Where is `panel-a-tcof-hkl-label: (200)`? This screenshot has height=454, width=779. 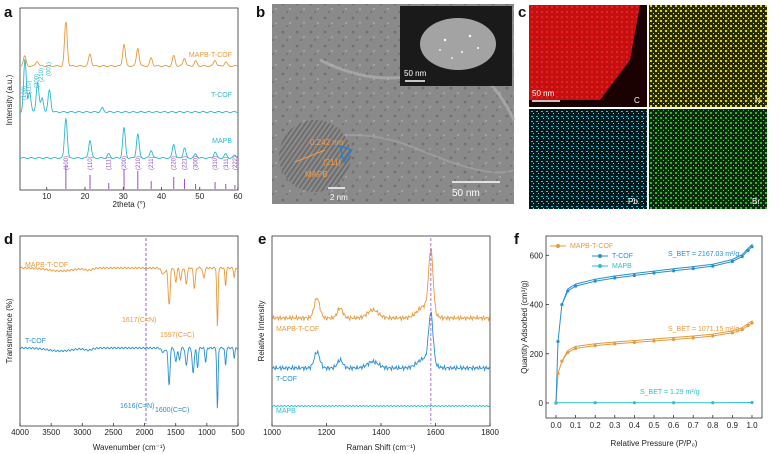 panel-a-tcof-hkl-label: (200) is located at coordinates (38, 81).